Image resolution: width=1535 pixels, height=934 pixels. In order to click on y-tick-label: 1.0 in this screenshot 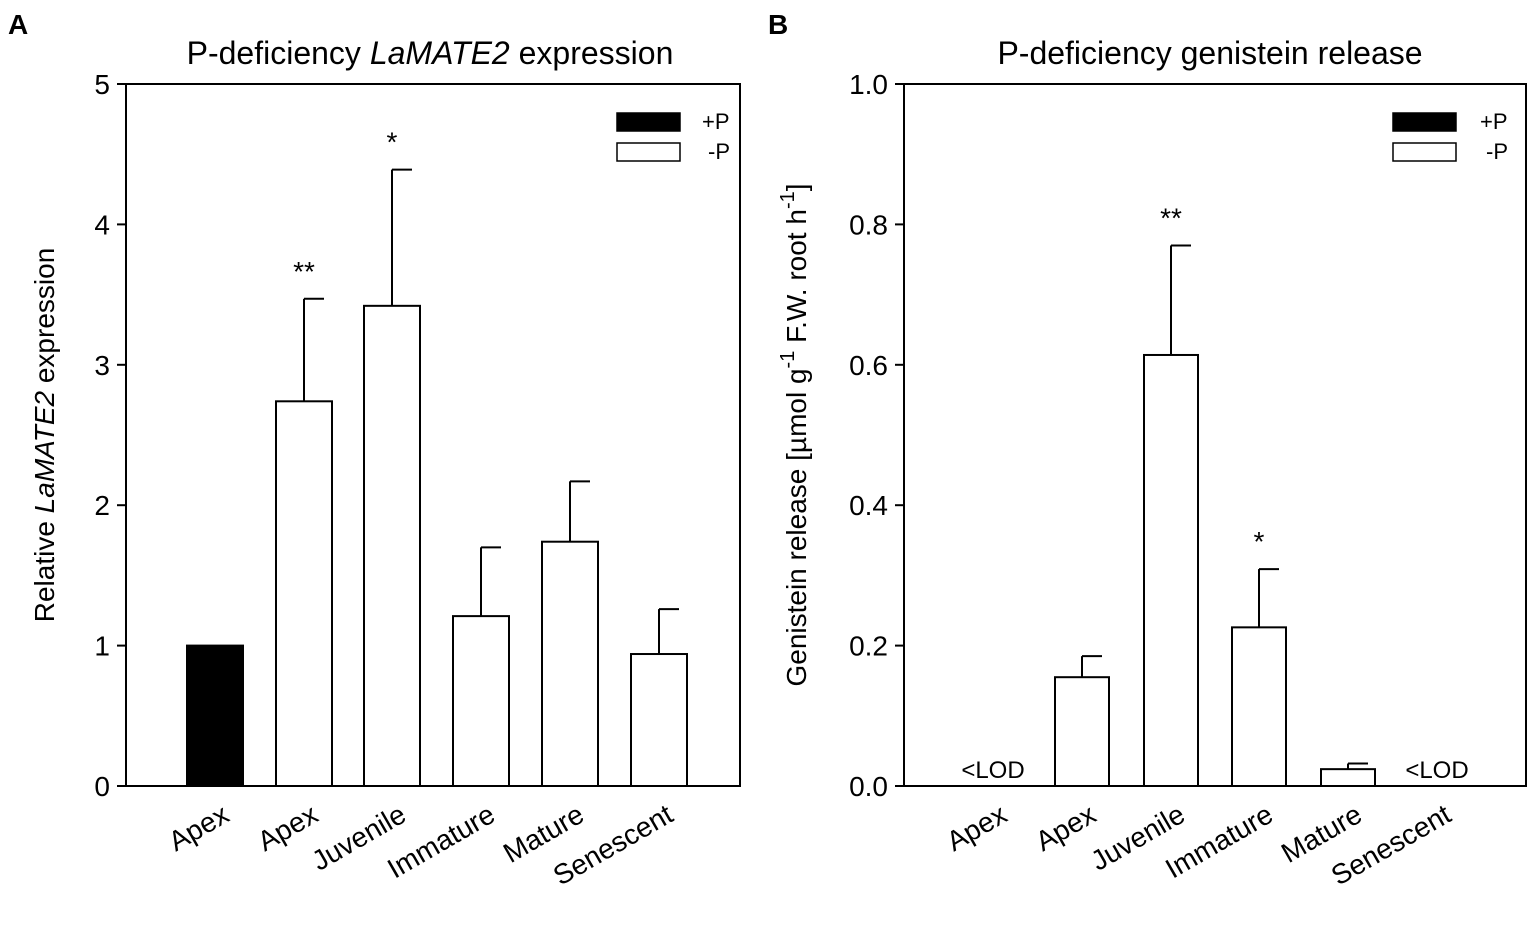, I will do `click(868, 84)`.